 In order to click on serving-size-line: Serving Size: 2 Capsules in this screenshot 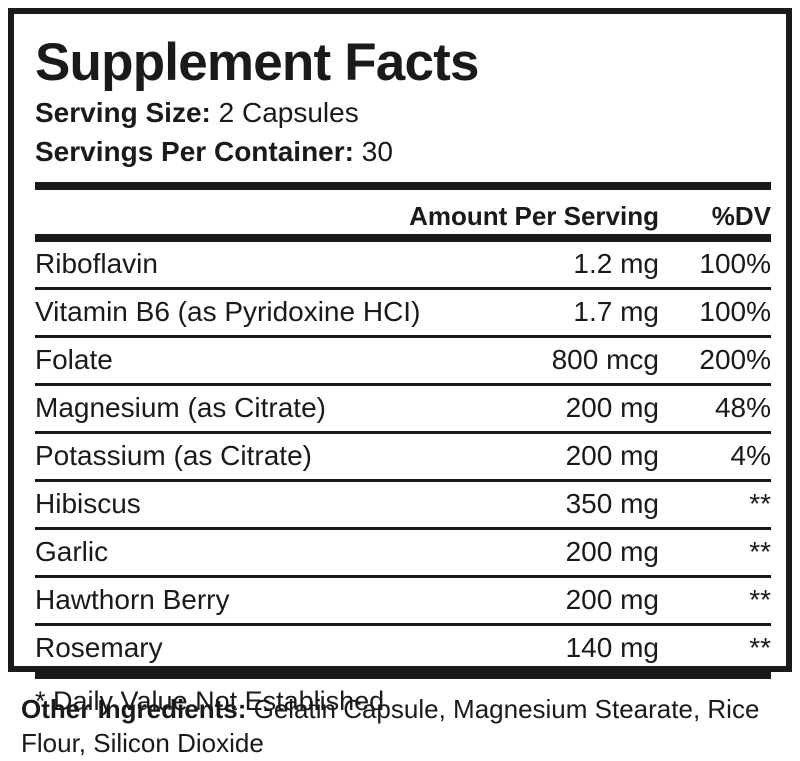, I will do `click(403, 112)`.